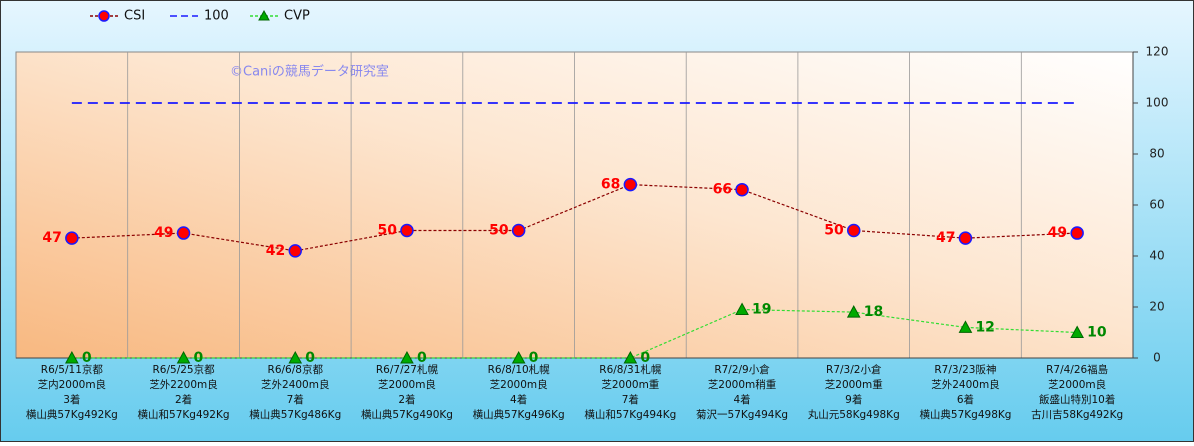  What do you see at coordinates (72, 384) in the screenshot?
I see `x-tick-label: 芝内2000m良` at bounding box center [72, 384].